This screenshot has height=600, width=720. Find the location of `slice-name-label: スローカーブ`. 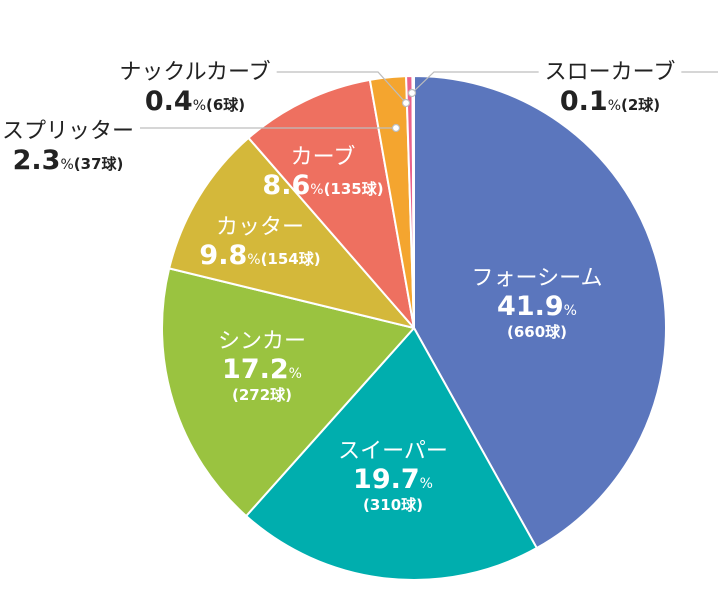

slice-name-label: スローカーブ is located at coordinates (610, 72).